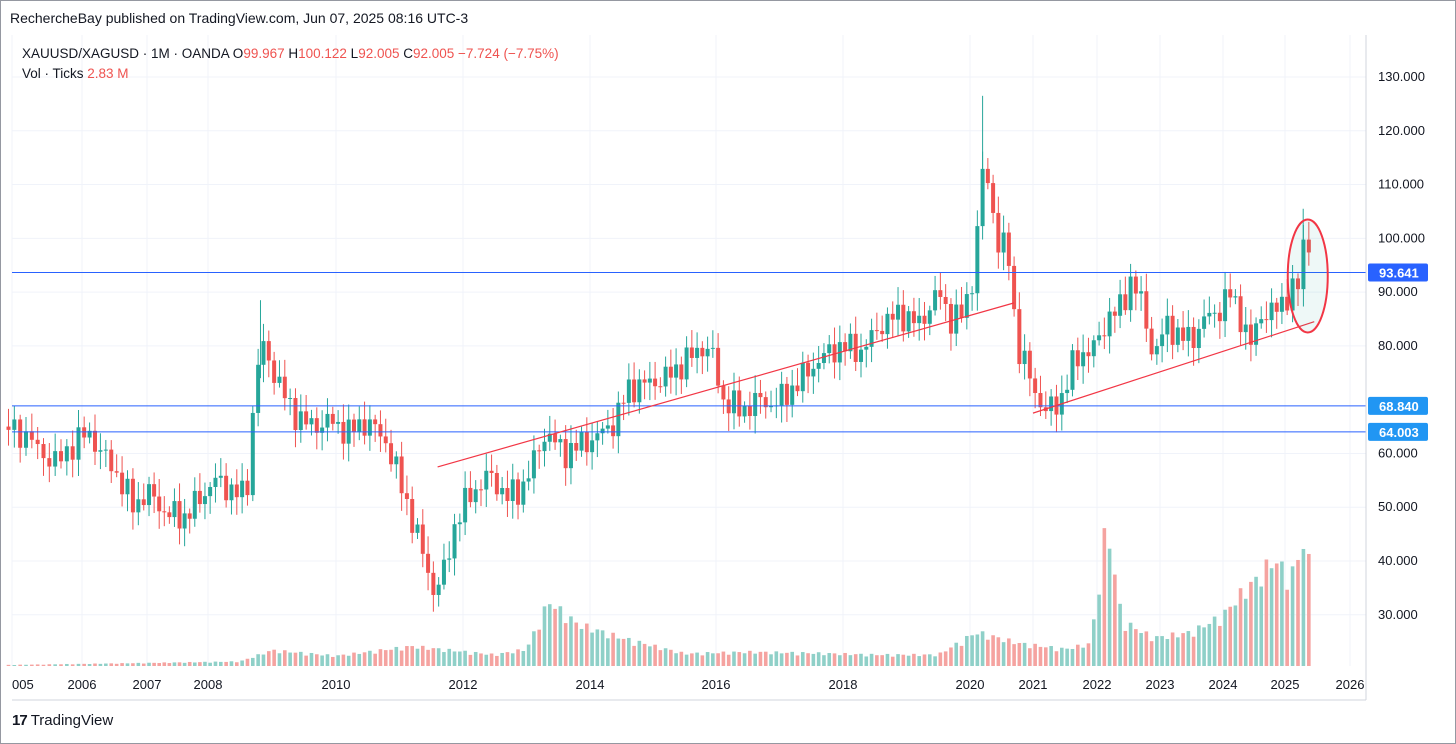 Image resolution: width=1456 pixels, height=744 pixels. I want to click on x-tick-label: 005, so click(23, 684).